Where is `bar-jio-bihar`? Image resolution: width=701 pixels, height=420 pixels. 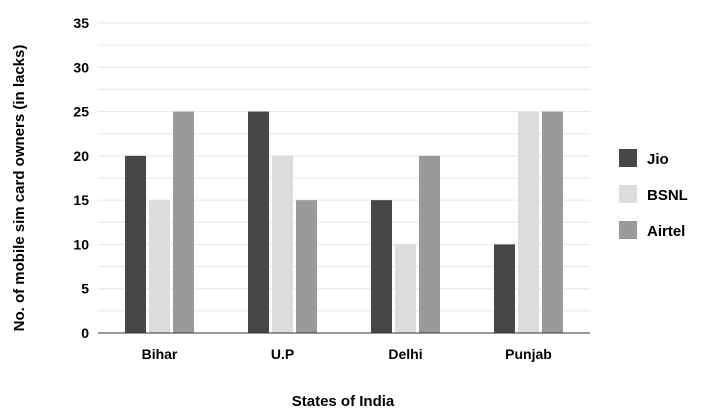 bar-jio-bihar is located at coordinates (135, 244).